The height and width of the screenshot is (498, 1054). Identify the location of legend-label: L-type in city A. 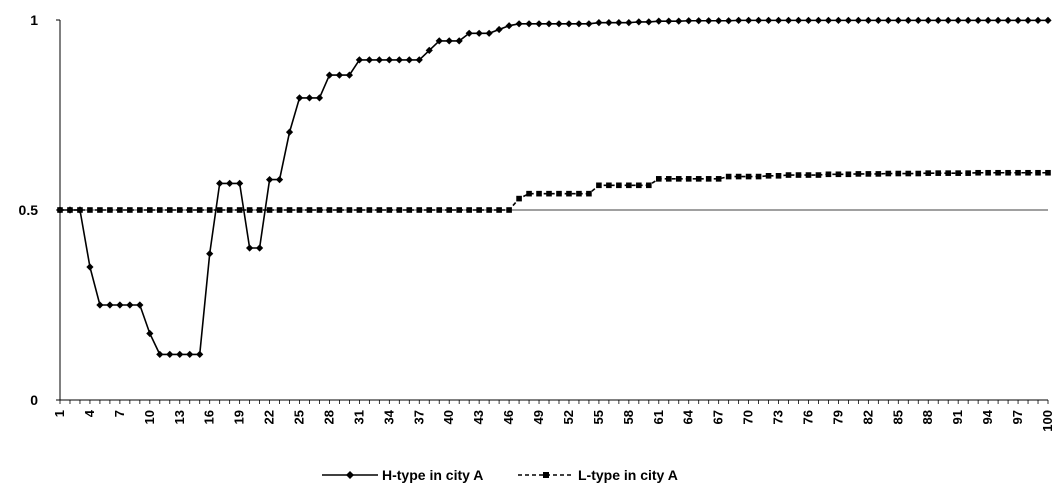
(628, 475).